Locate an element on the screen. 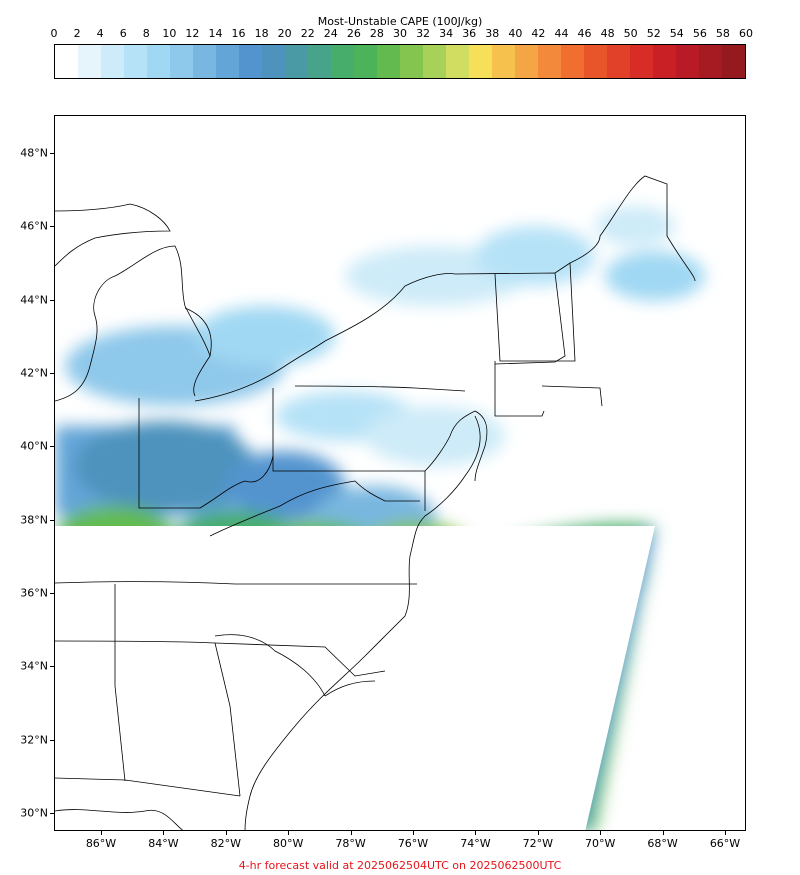 This screenshot has height=875, width=800. colorbar-tick-label: 60 is located at coordinates (746, 33).